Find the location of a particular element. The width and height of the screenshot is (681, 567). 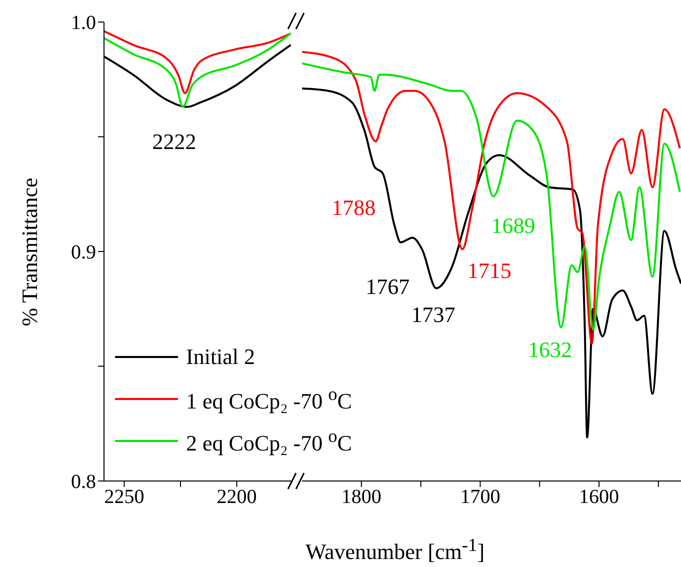

annotation: 1689 is located at coordinates (513, 226).